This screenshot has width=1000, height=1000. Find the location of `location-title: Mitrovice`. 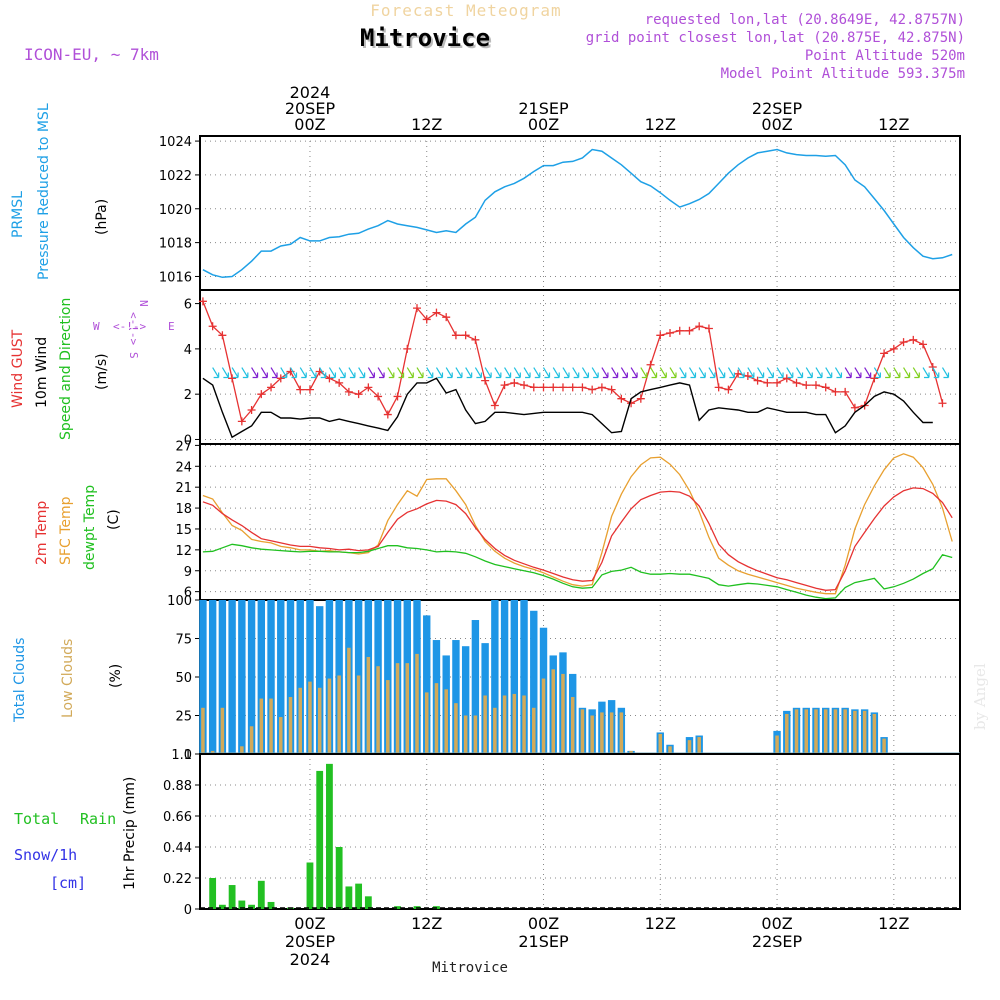

location-title: Mitrovice is located at coordinates (425, 38).